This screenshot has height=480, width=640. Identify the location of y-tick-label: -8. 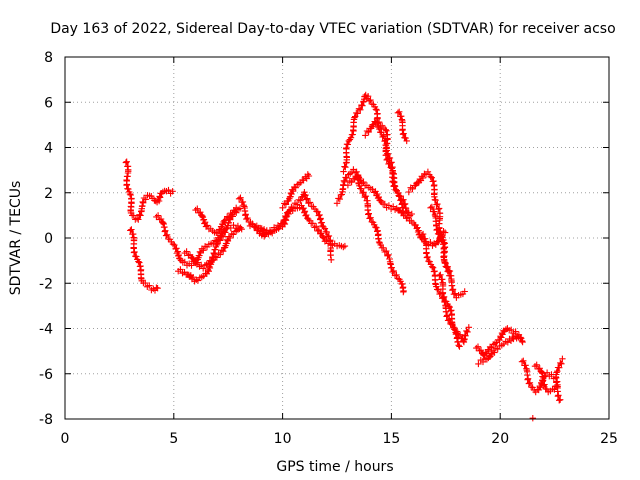
(46, 420).